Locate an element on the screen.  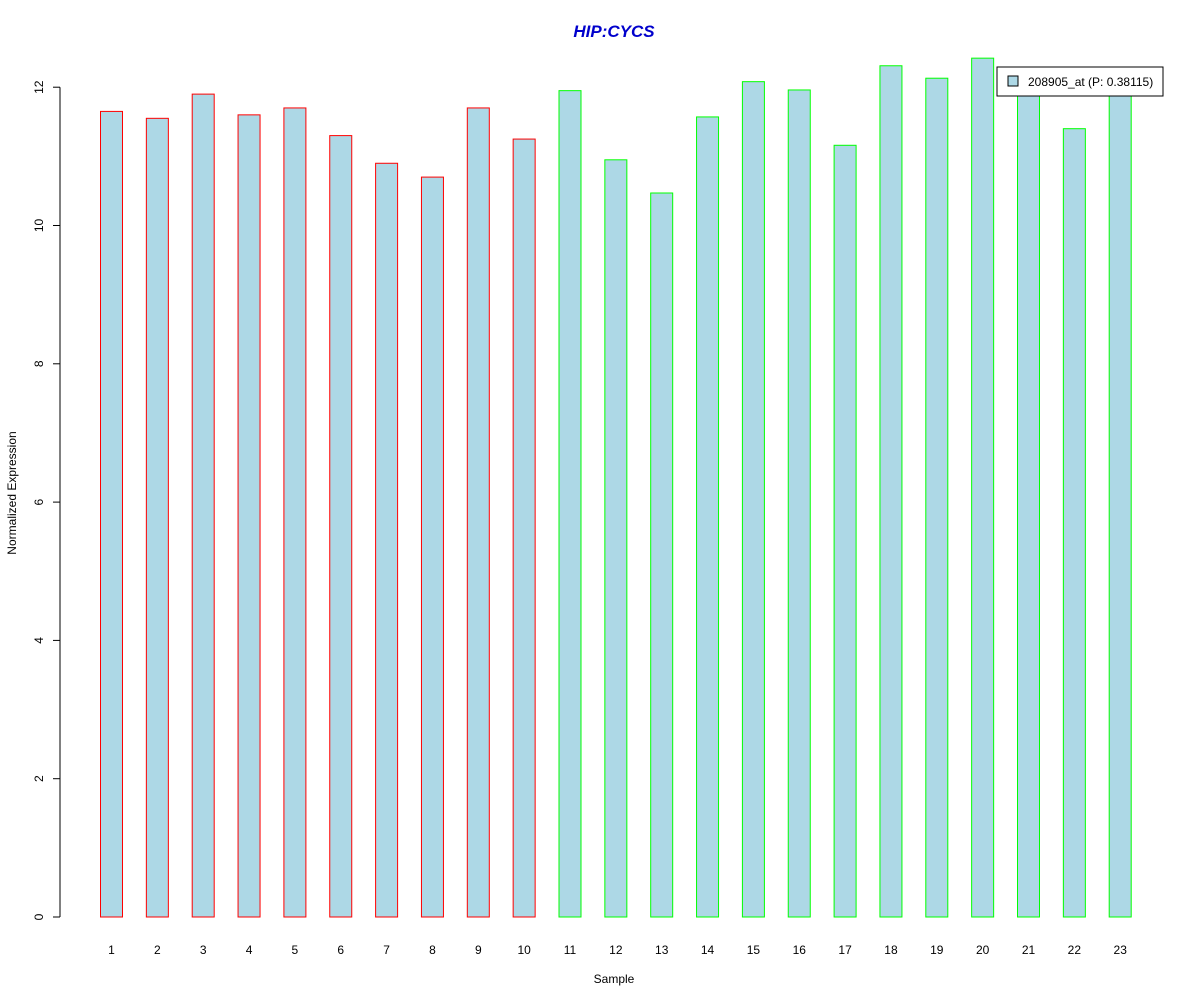
x-tick-label: 16 is located at coordinates (800, 950).